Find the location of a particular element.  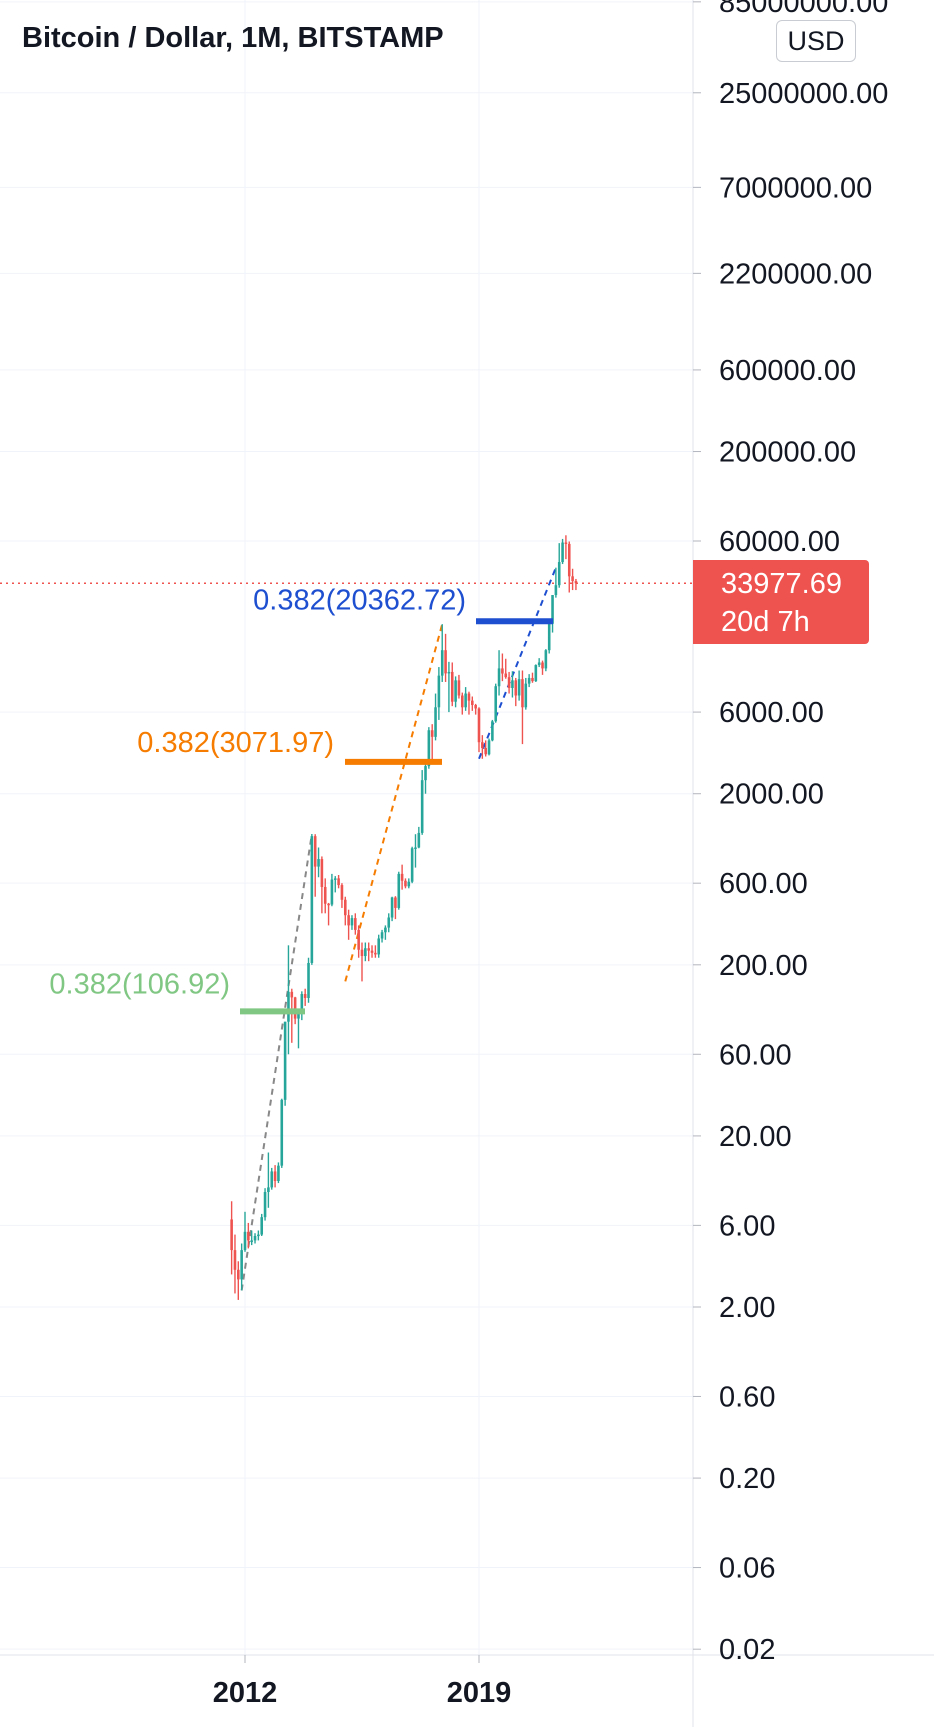

price-tick-label: 85000000.00 is located at coordinates (803, 9).